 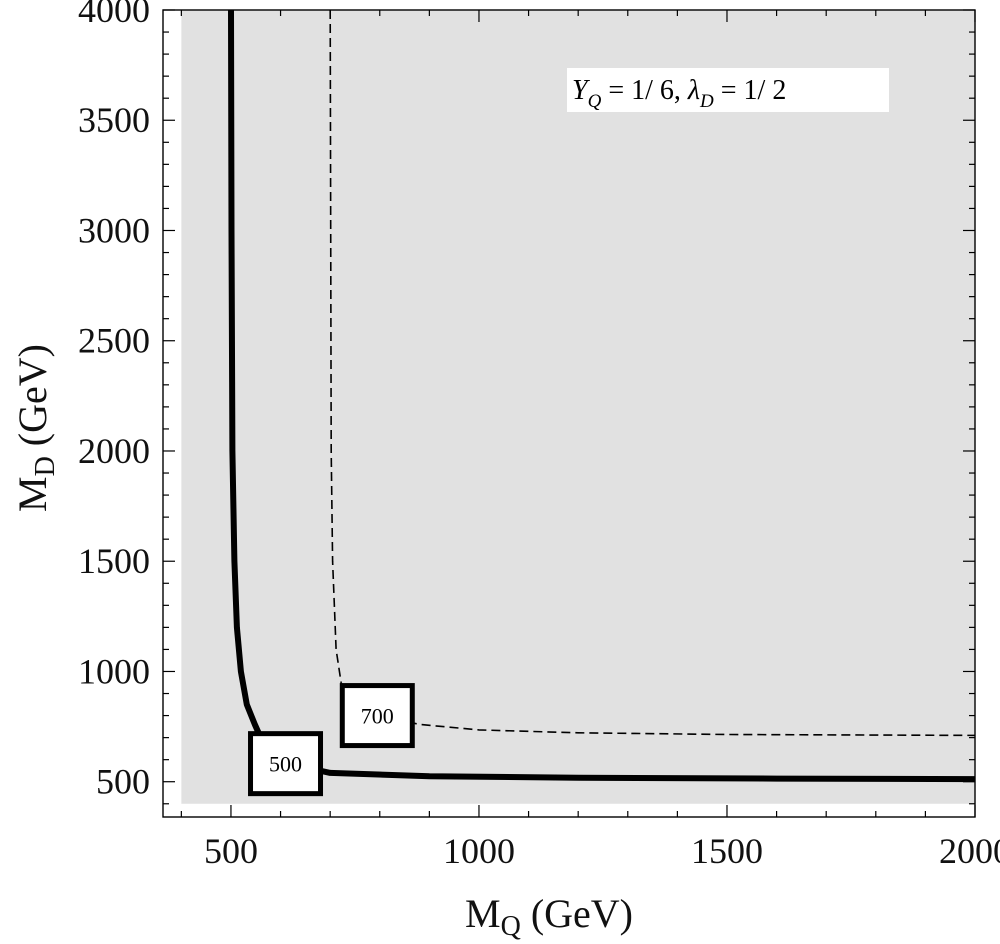 I want to click on annotation-lambda-sub: D, so click(x=706, y=101).